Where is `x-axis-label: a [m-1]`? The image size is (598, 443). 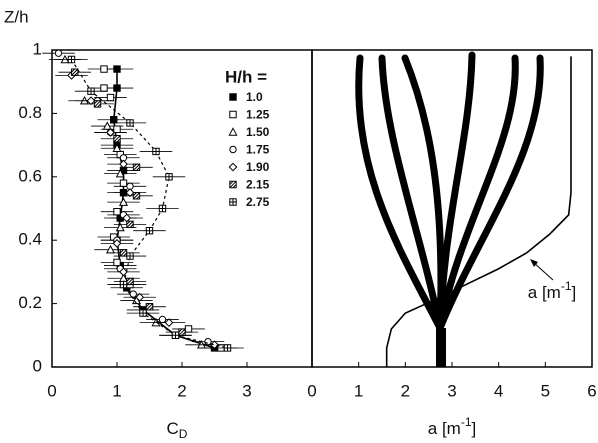 x-axis-label: a [m-1] is located at coordinates (452, 426).